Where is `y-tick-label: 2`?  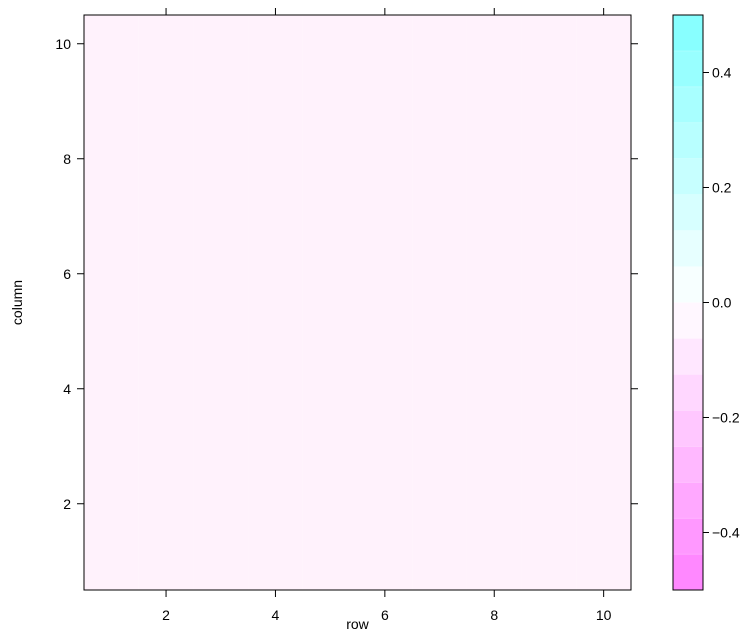
y-tick-label: 2 is located at coordinates (67, 504).